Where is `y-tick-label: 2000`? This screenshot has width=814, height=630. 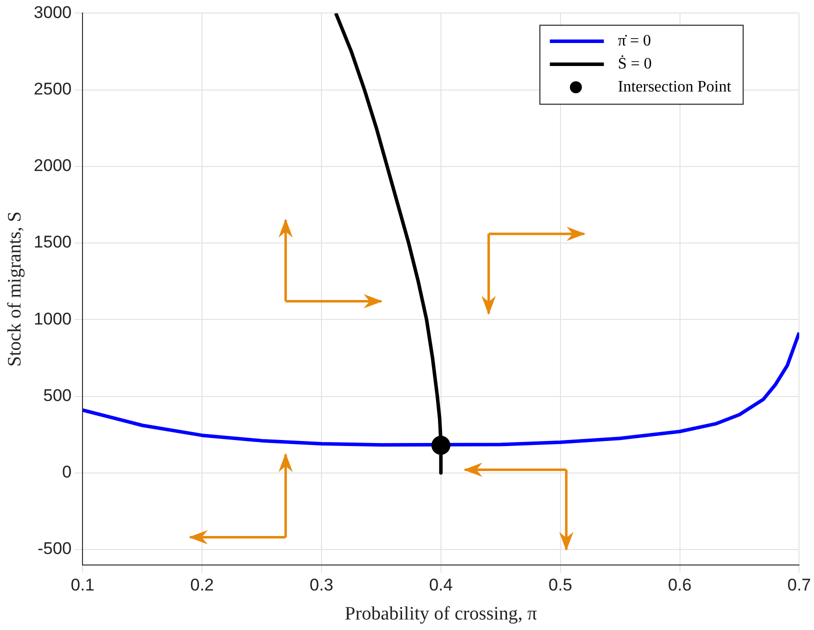 y-tick-label: 2000 is located at coordinates (53, 166).